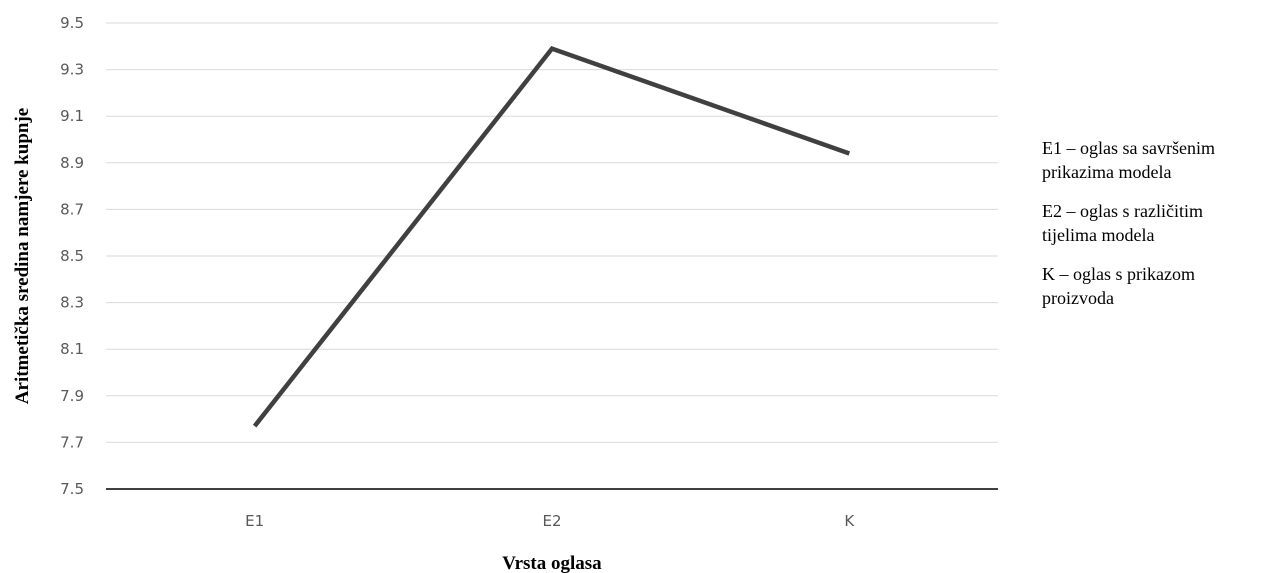  What do you see at coordinates (72, 396) in the screenshot?
I see `y-tick-label: 7.9` at bounding box center [72, 396].